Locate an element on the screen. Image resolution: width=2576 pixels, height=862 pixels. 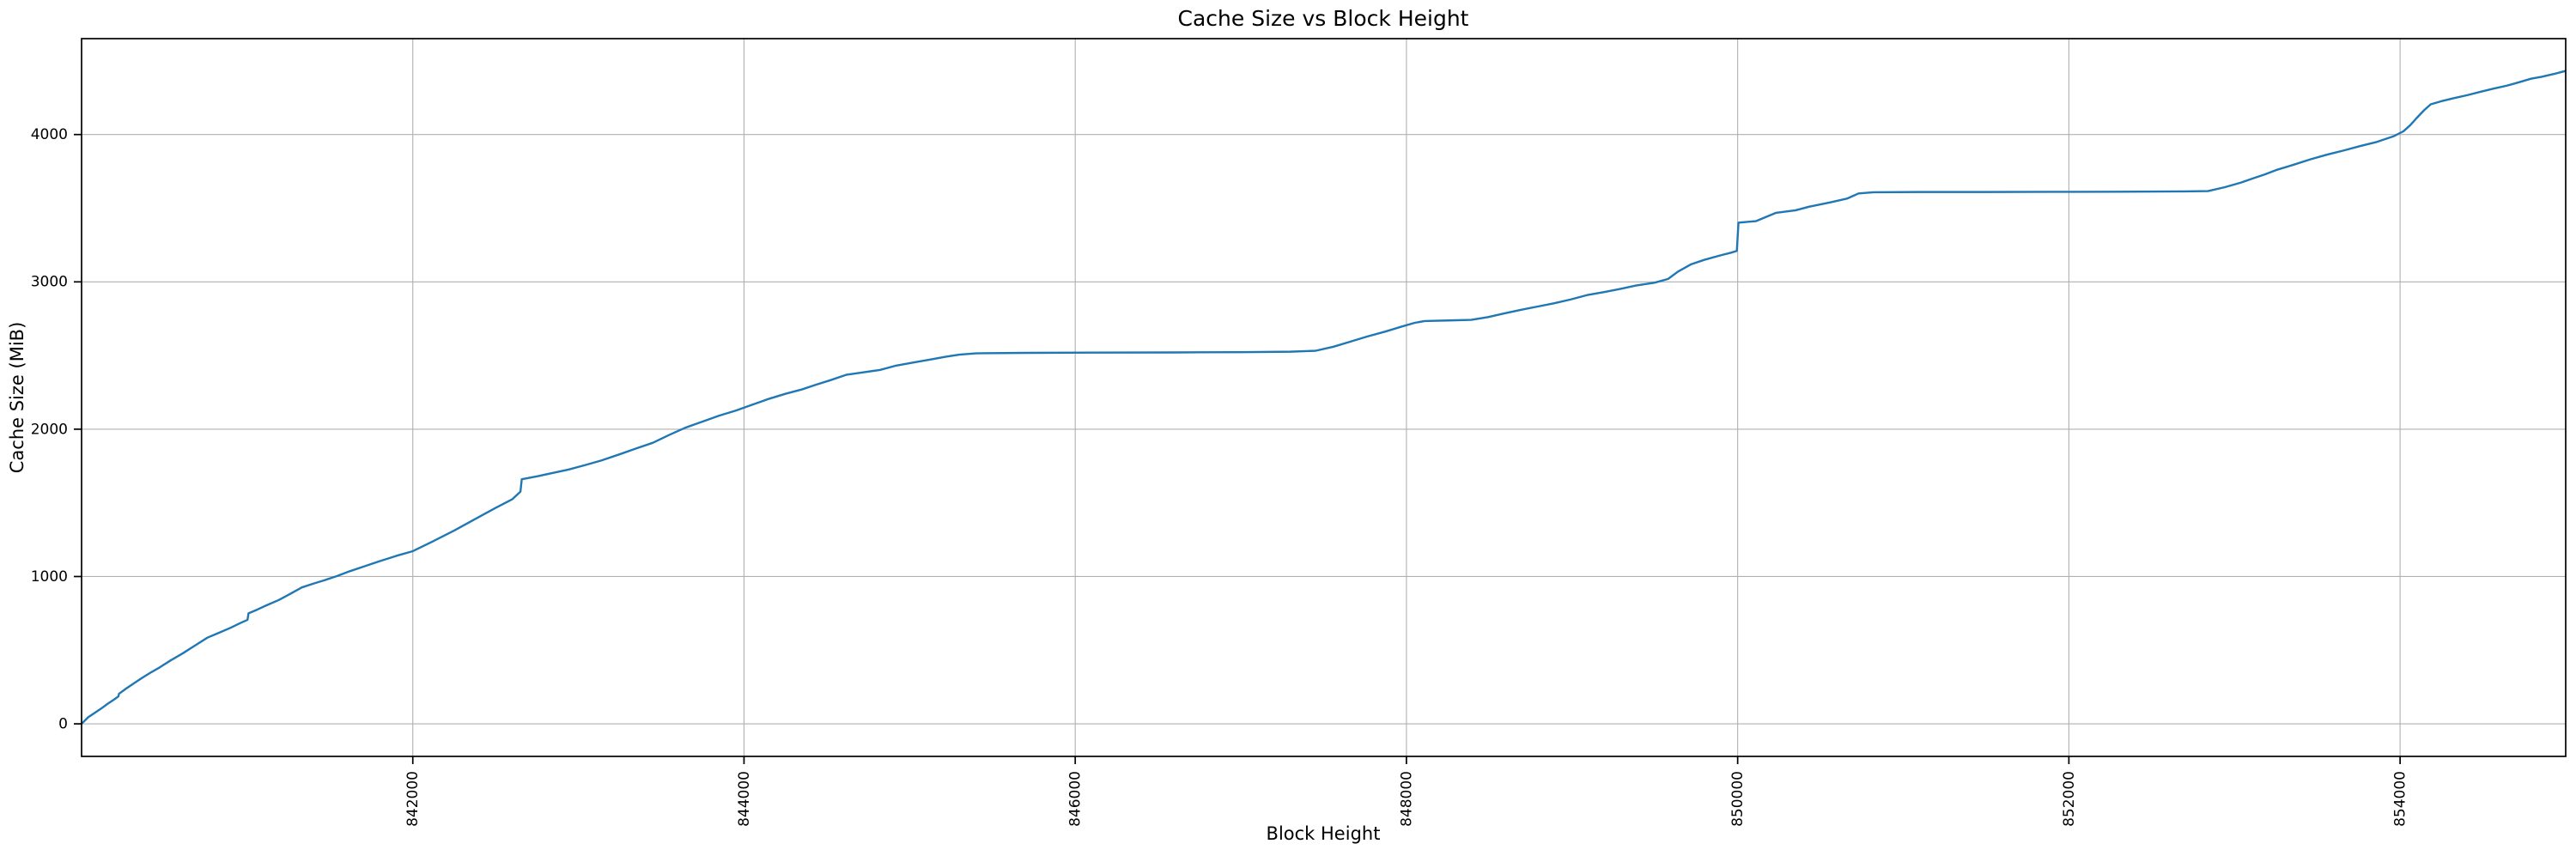
y-tick-label: 1000 is located at coordinates (49, 577).